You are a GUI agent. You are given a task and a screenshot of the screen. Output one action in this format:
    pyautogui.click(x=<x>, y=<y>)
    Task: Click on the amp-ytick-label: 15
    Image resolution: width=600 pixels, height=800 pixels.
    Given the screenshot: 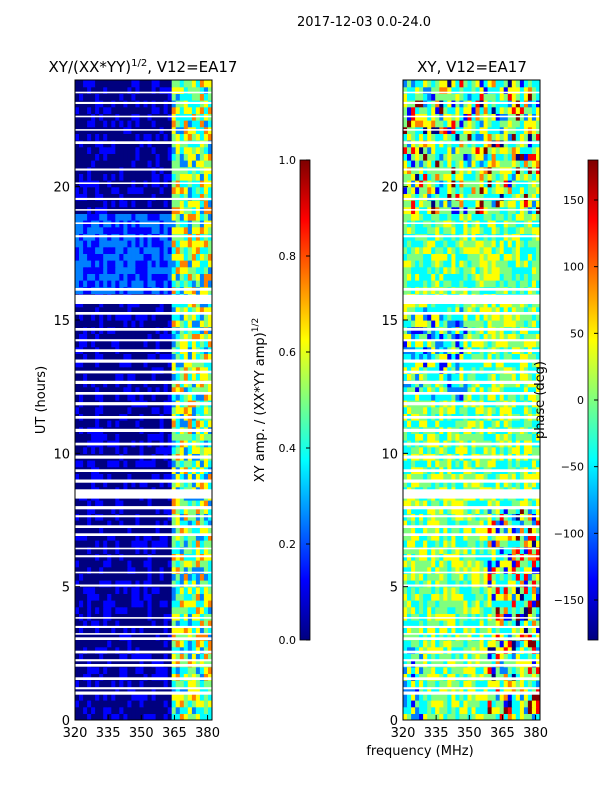 What is the action you would take?
    pyautogui.click(x=61, y=321)
    